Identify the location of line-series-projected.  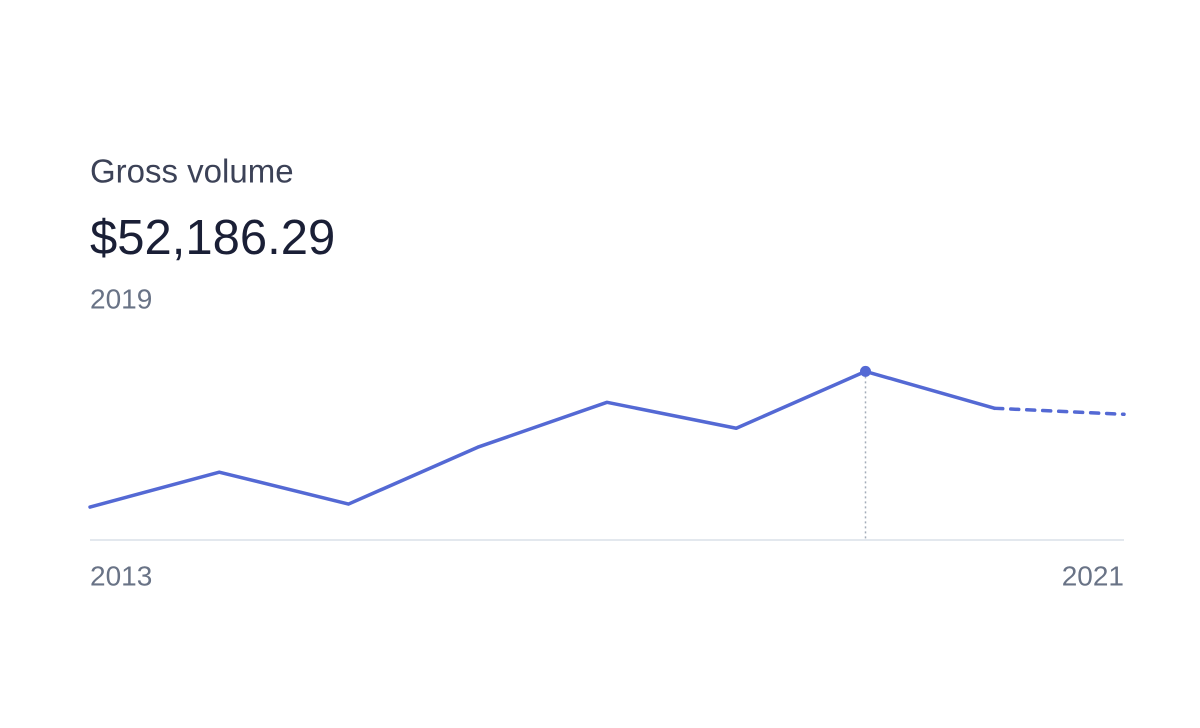
(1059, 411).